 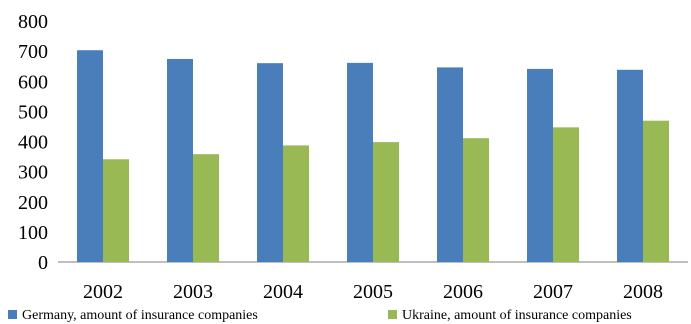 I want to click on legend-label-ukraine: Ukraine, amount of insurance companies, so click(x=517, y=315).